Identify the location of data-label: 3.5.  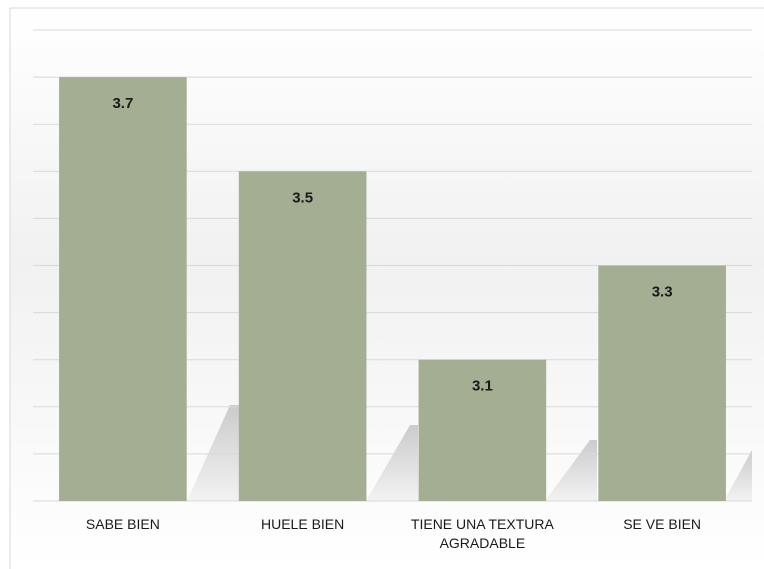
(302, 197).